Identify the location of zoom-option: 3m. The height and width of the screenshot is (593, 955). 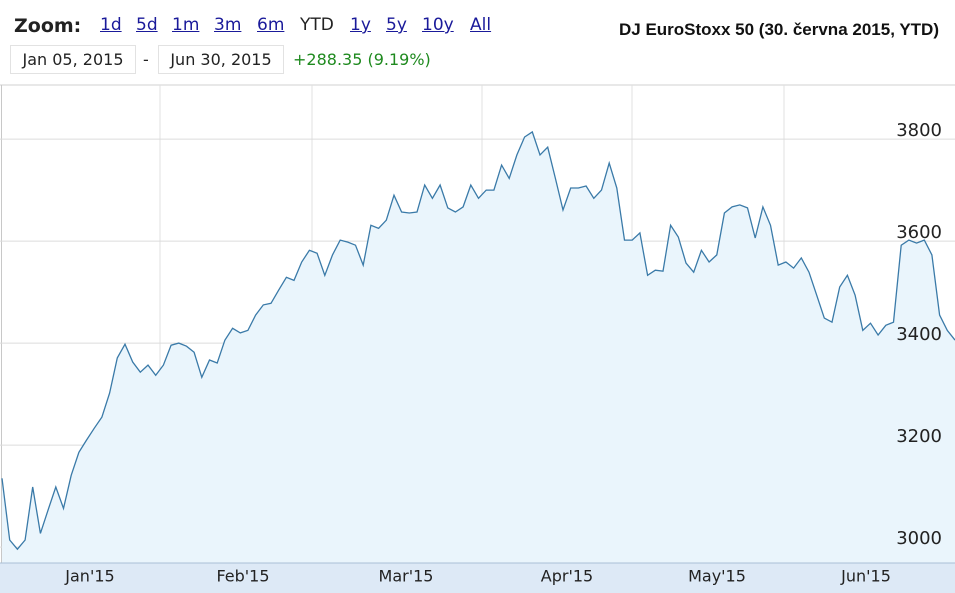
(228, 25).